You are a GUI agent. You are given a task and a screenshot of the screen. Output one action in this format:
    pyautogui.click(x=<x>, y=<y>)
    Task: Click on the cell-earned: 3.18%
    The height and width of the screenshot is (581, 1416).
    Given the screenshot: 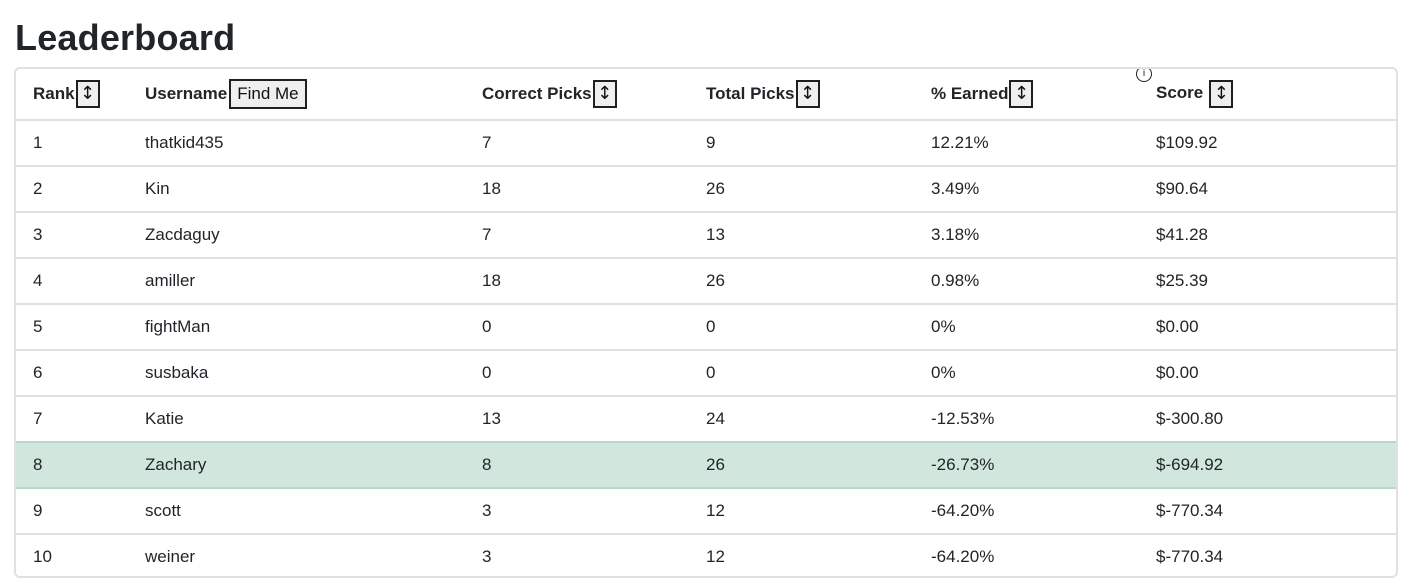 What is the action you would take?
    pyautogui.click(x=1026, y=235)
    